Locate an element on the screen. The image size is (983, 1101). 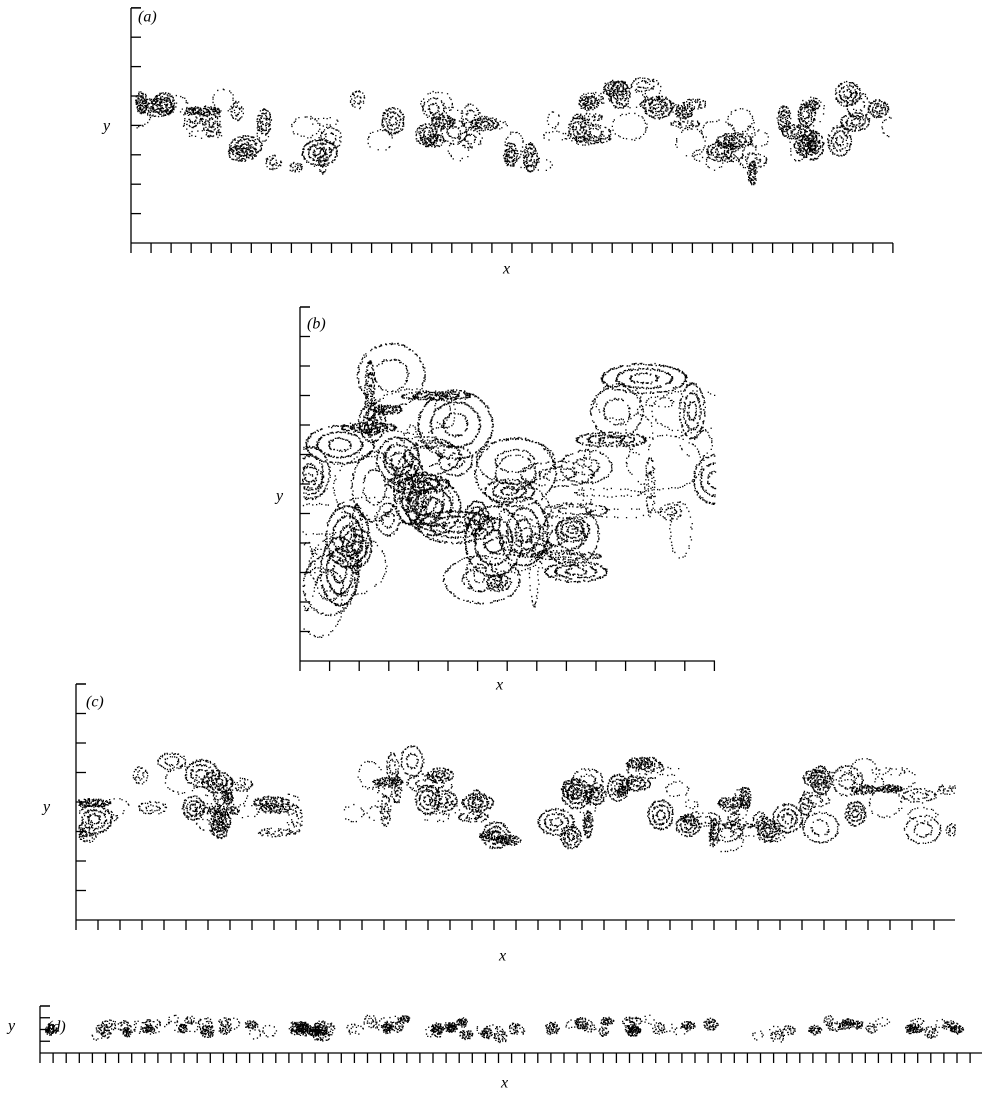
panel-label: (d) is located at coordinates (56, 1027).